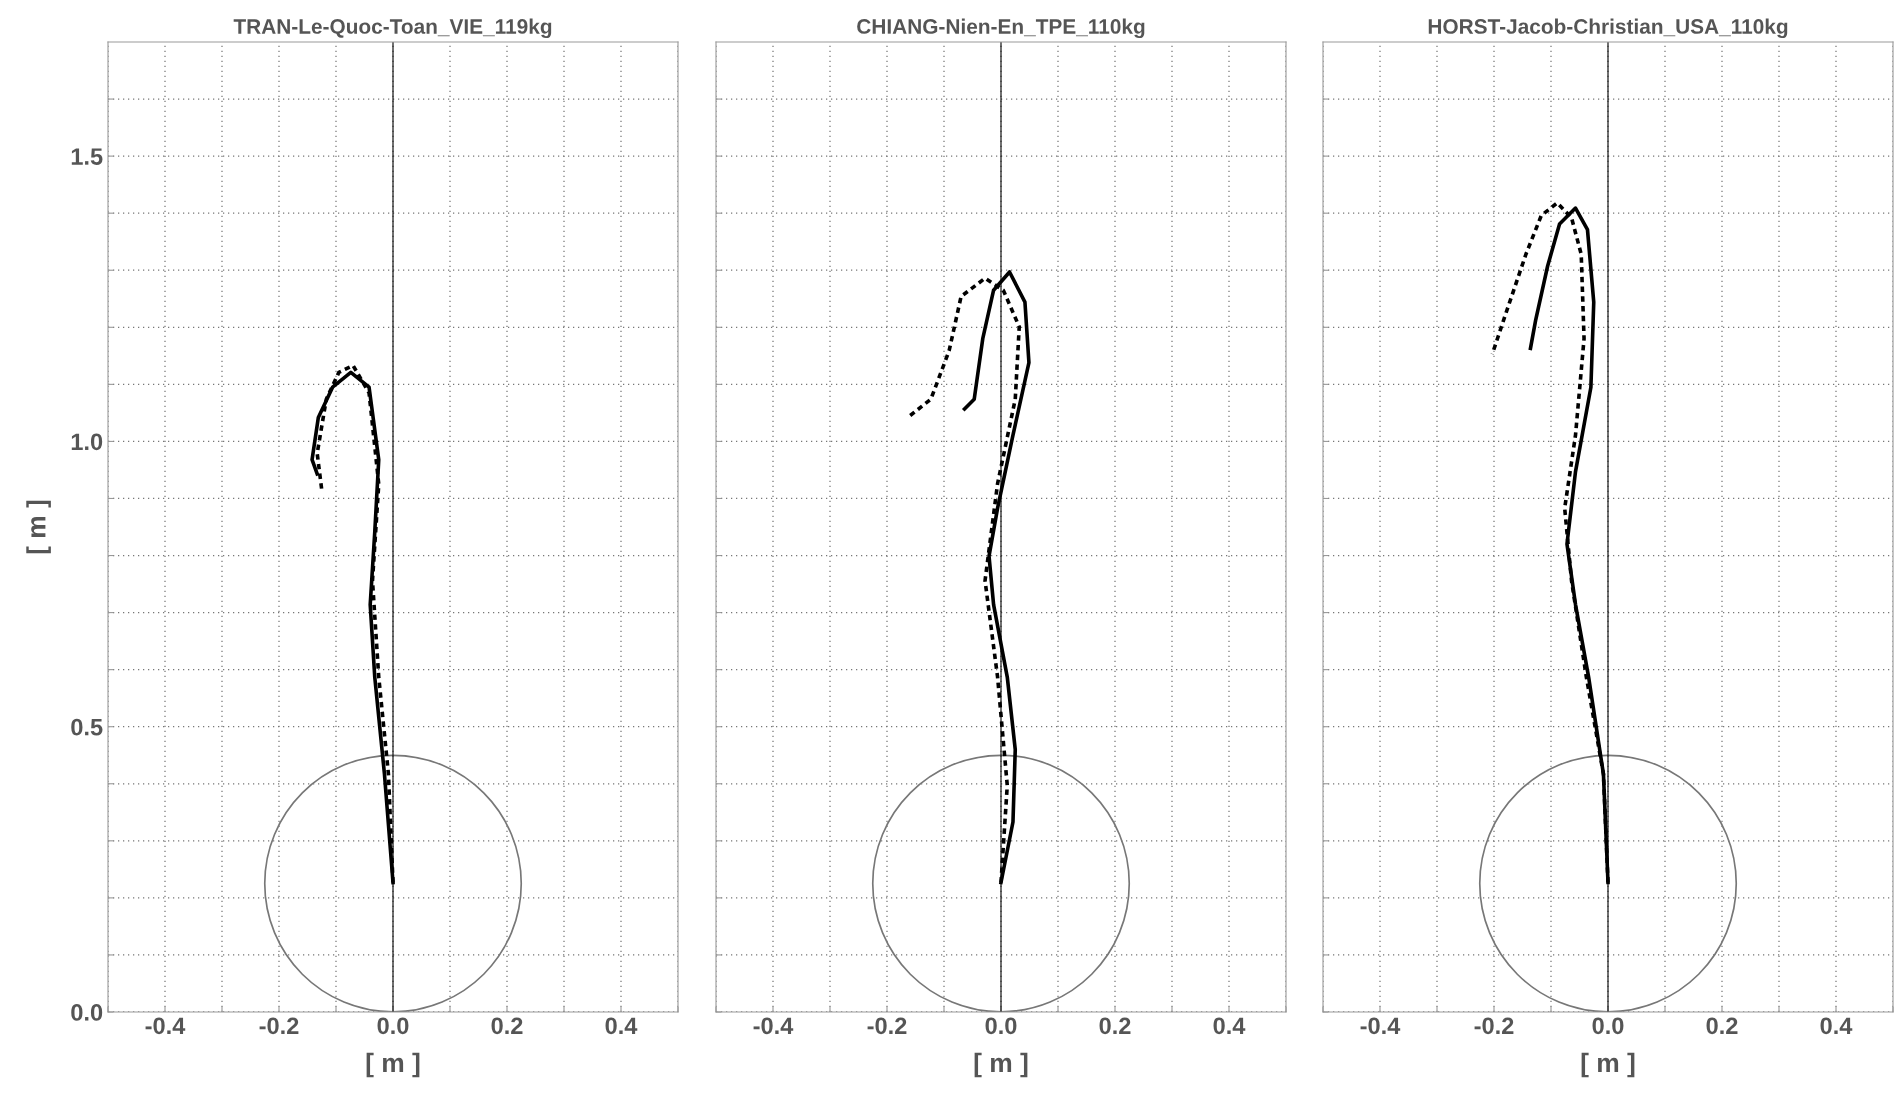  What do you see at coordinates (38, 527) in the screenshot?
I see `y-axis-title: [ m ]` at bounding box center [38, 527].